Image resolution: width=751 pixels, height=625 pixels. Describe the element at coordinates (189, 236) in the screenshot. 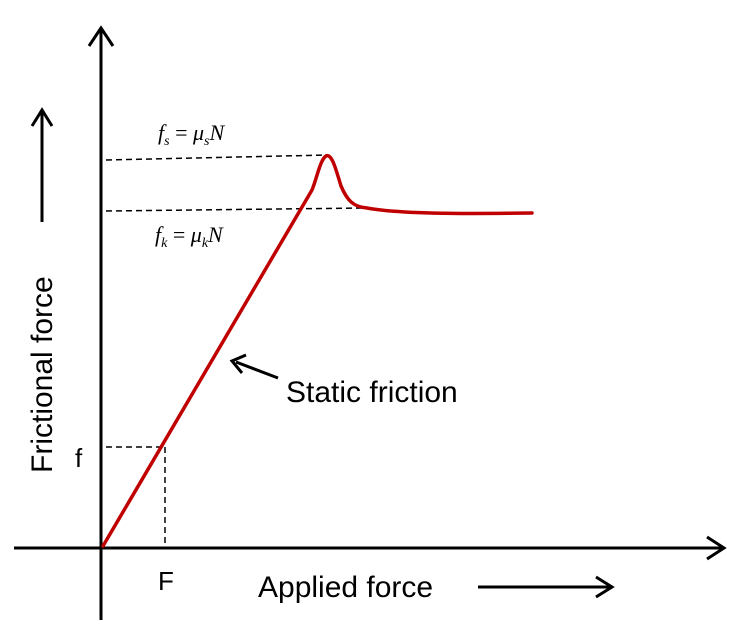

I see `fk-equation: fk = μkN` at that location.